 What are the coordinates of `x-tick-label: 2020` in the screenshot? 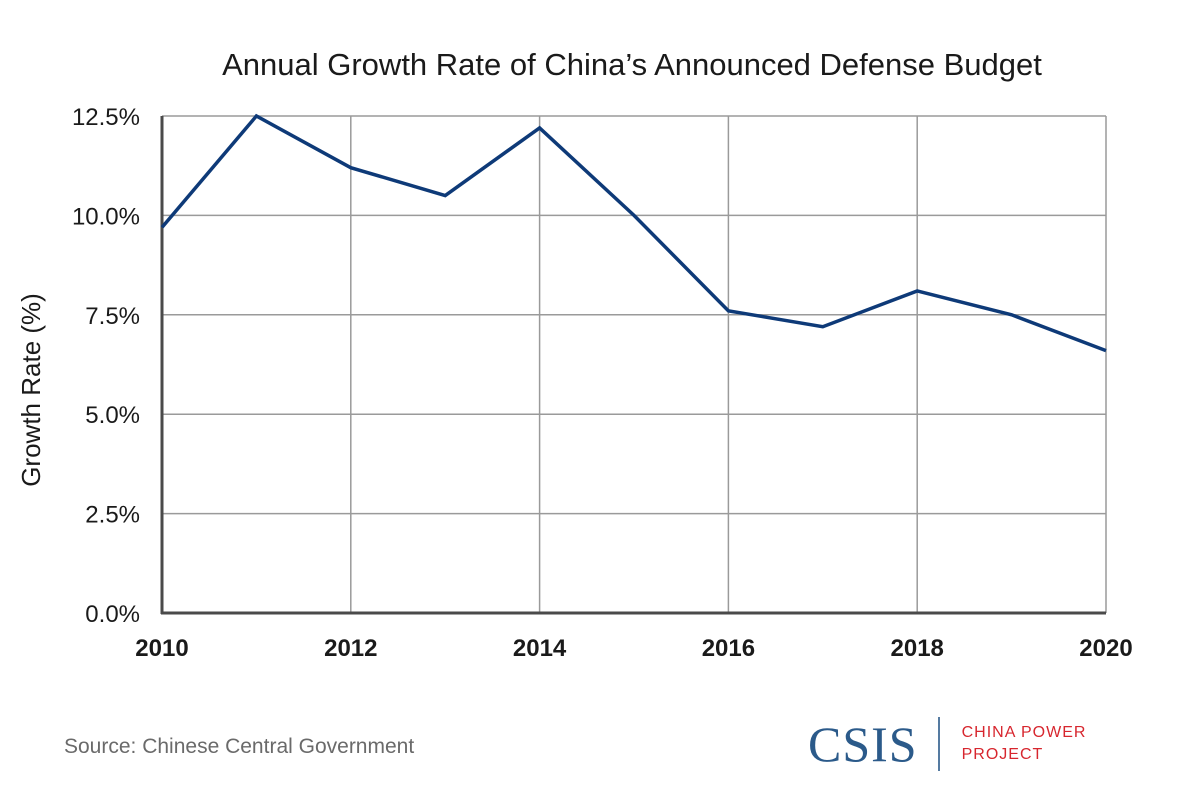 It's located at (1105, 648).